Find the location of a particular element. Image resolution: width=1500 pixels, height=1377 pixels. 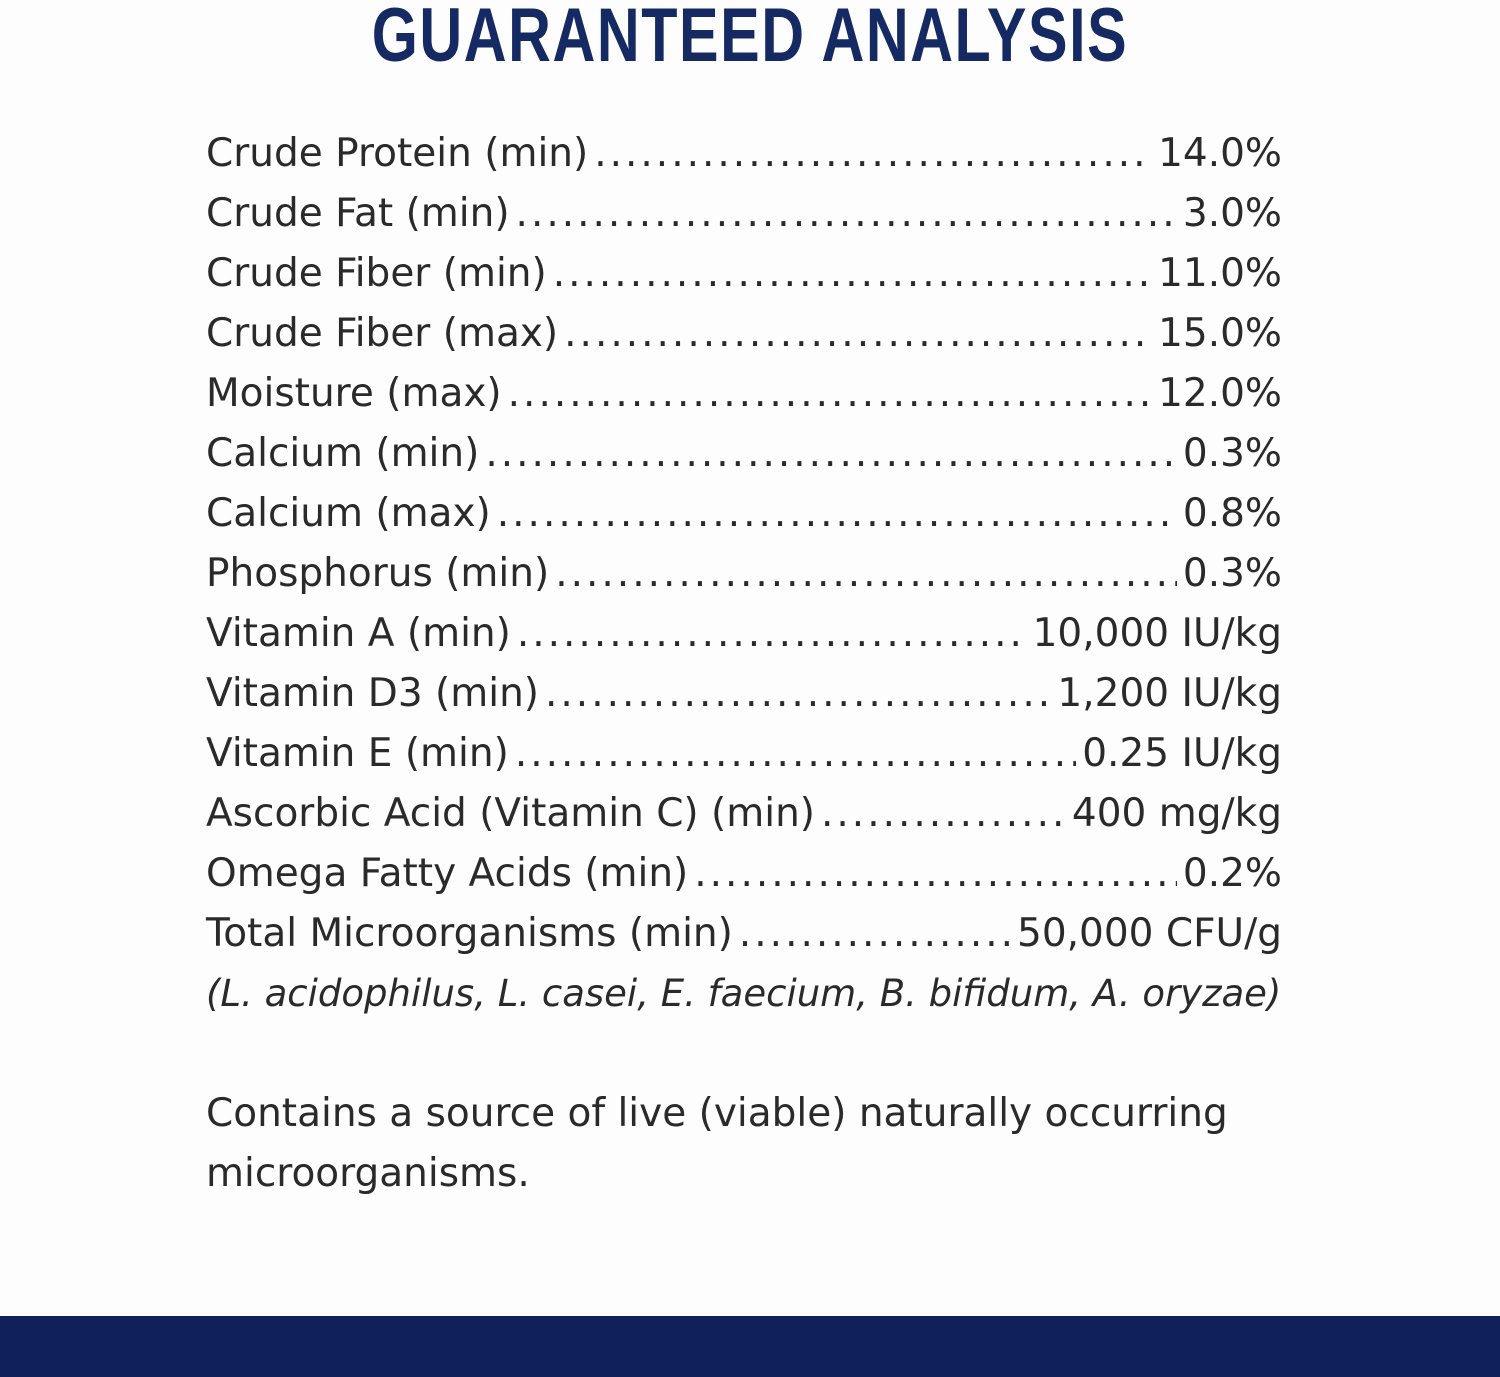

nutrient-name: Crude Fiber (max) is located at coordinates (382, 333).